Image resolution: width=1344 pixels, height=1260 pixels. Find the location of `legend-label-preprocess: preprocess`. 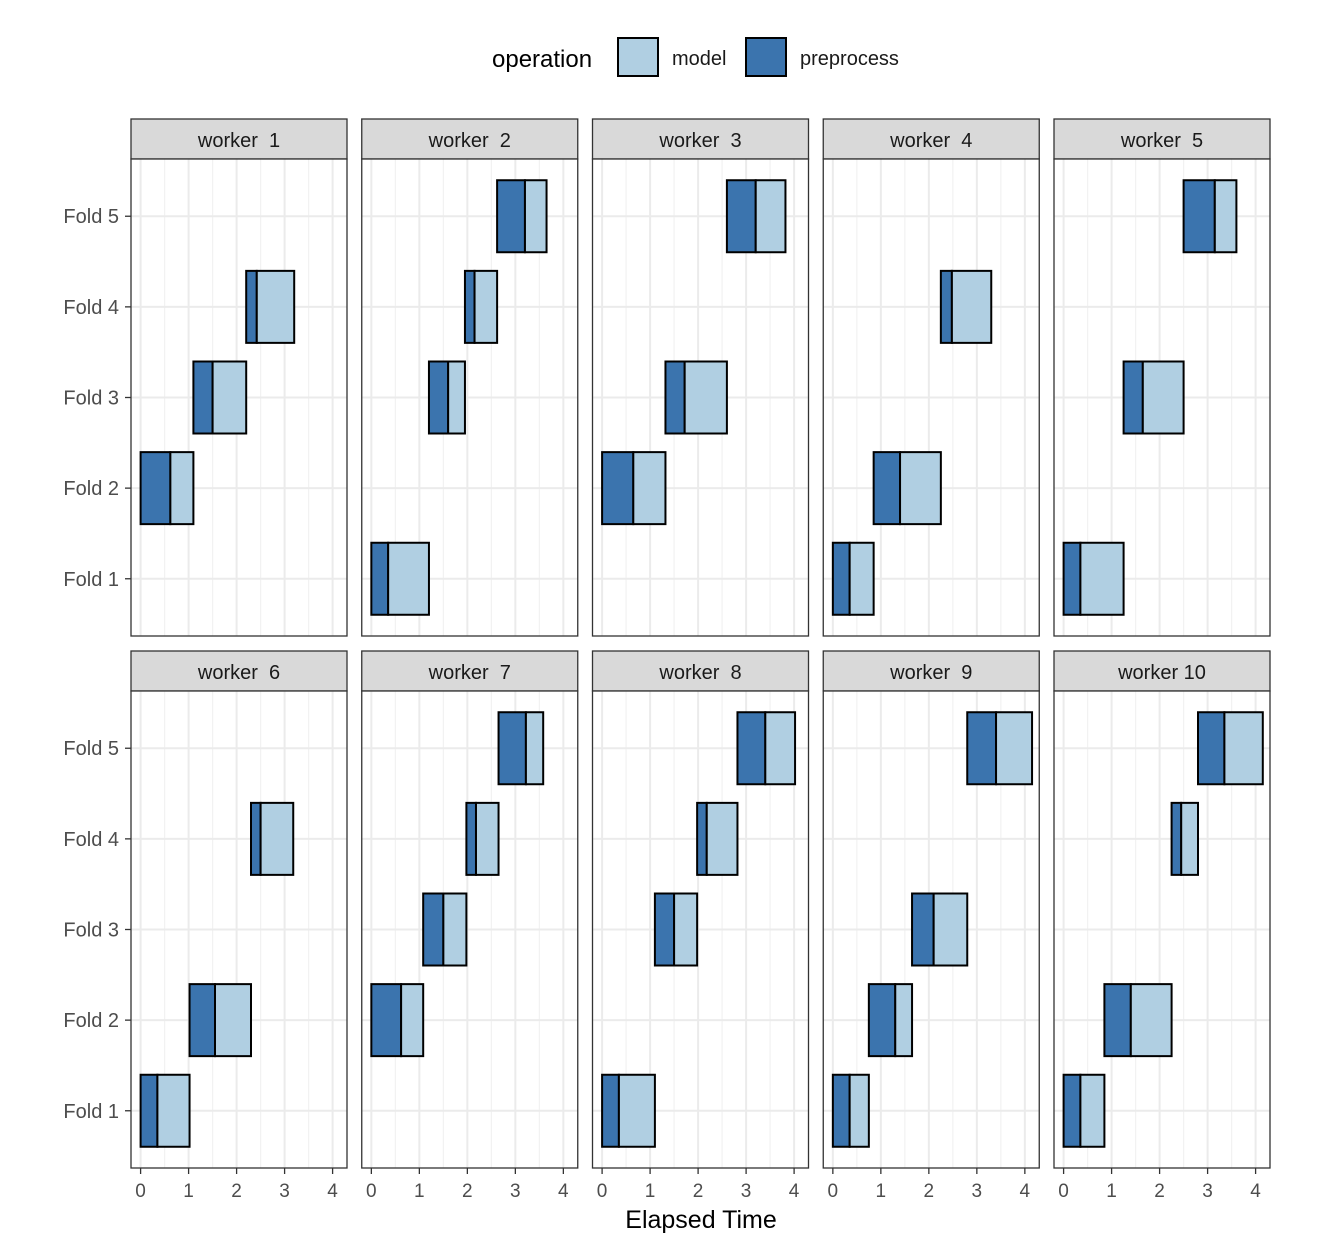

legend-label-preprocess: preprocess is located at coordinates (849, 59).